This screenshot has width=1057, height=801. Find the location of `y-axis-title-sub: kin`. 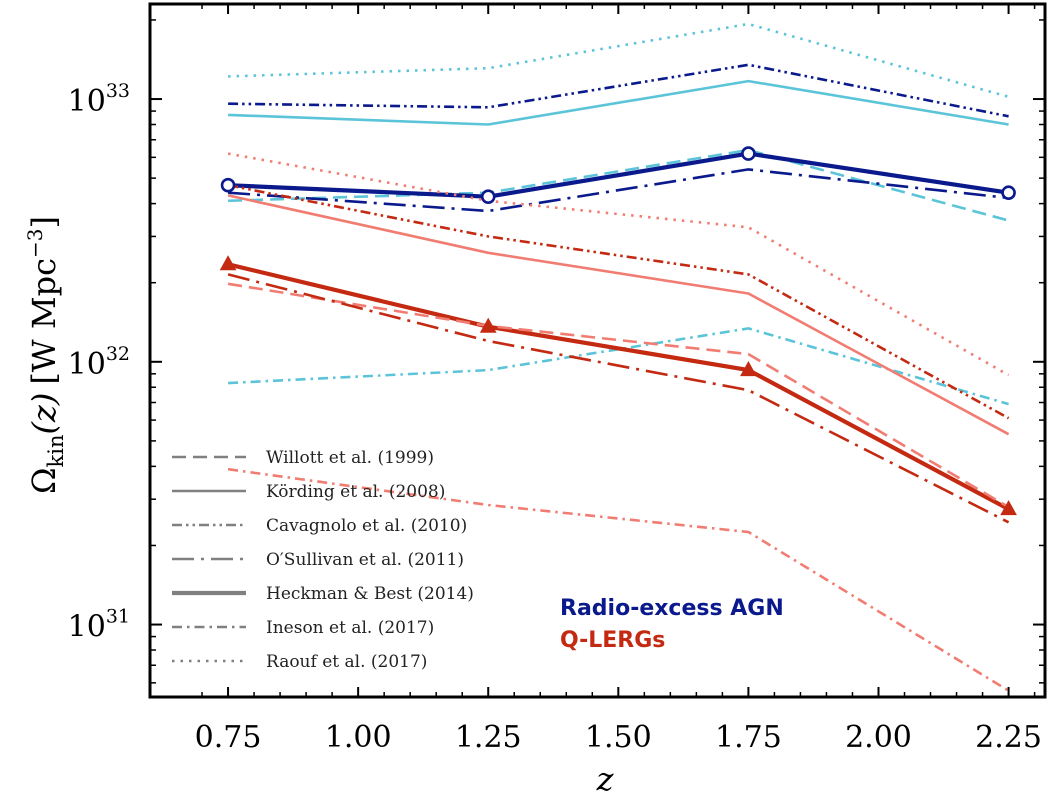

y-axis-title-sub: kin is located at coordinates (56, 451).